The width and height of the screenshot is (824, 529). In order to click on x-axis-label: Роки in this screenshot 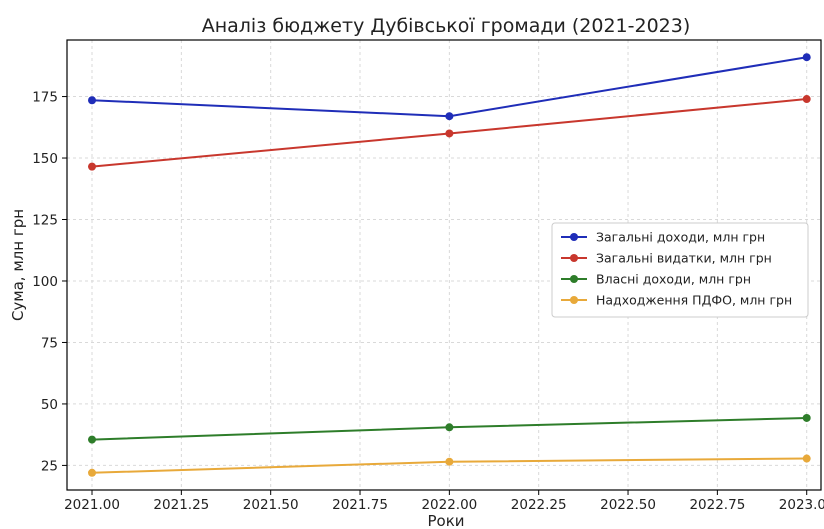, I will do `click(445, 520)`.